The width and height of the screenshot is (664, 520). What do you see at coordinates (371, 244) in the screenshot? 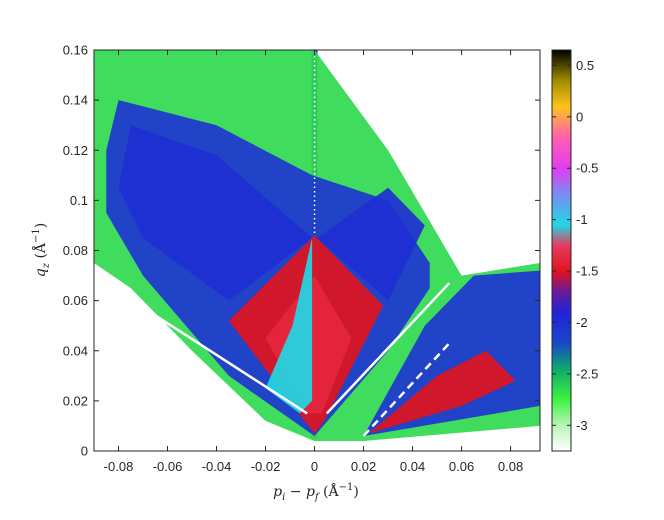
I see `region-right-lobe` at bounding box center [371, 244].